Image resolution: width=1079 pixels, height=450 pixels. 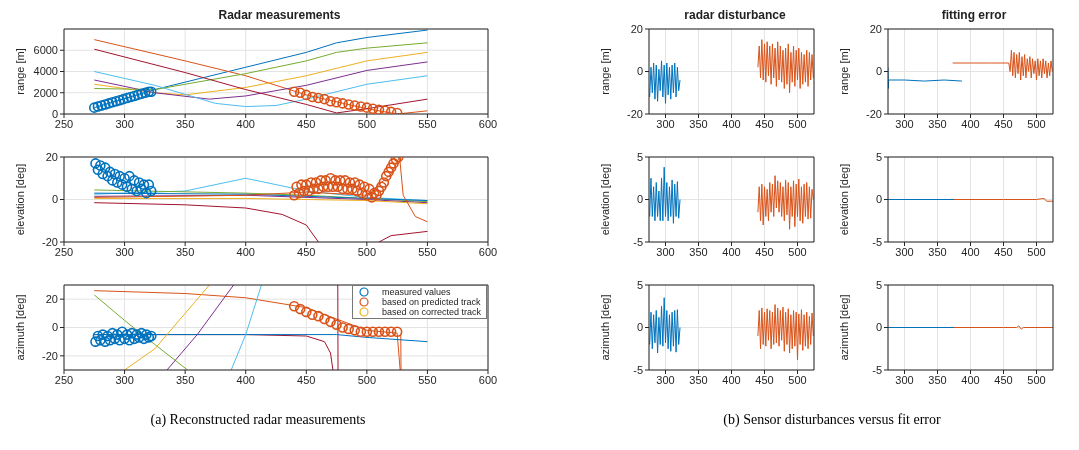 What do you see at coordinates (64, 379) in the screenshot?
I see `x-tick-label: 250` at bounding box center [64, 379].